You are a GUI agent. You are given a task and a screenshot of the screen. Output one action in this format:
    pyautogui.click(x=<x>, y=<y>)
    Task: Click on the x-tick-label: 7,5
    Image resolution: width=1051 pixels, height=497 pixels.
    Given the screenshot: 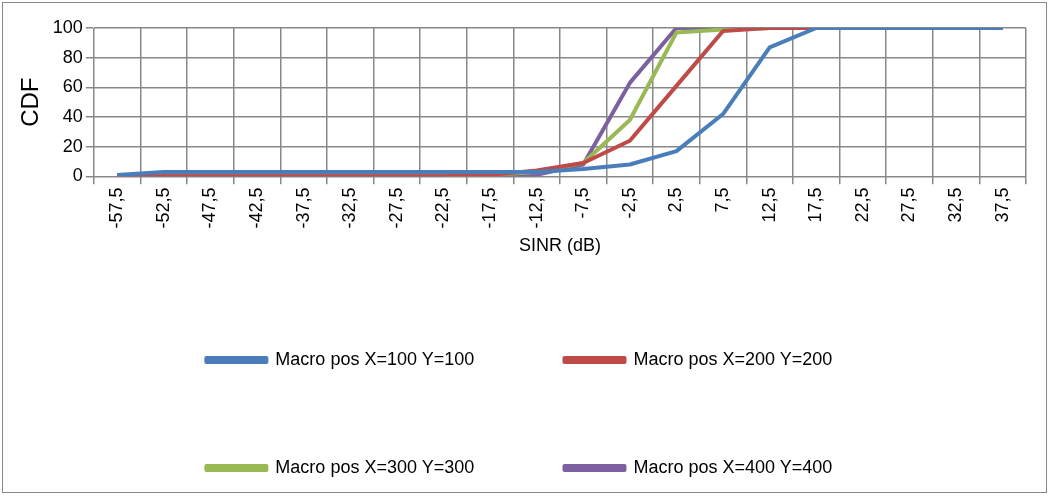 What is the action you would take?
    pyautogui.click(x=722, y=200)
    